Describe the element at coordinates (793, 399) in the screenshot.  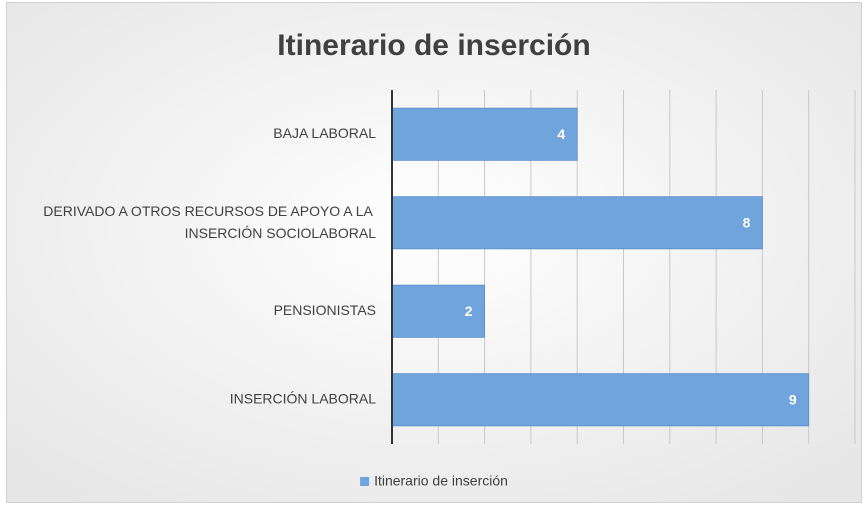
I see `data-label: 9` at that location.